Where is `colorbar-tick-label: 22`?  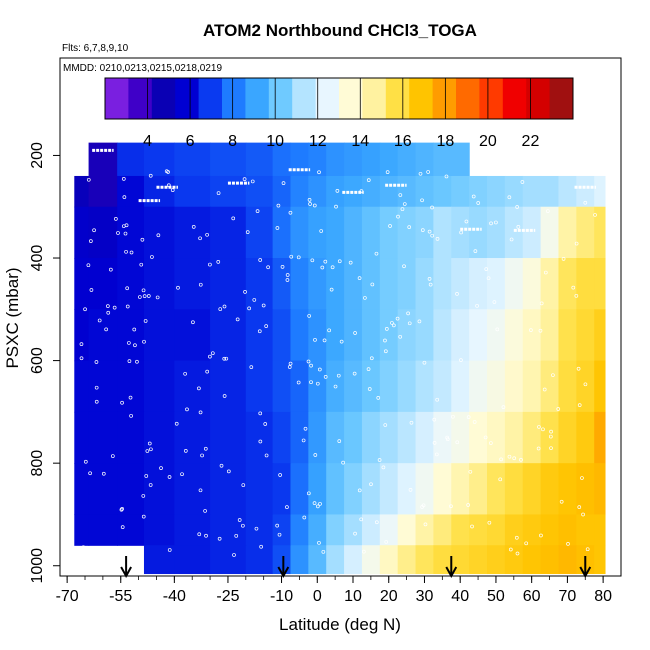 colorbar-tick-label: 22 is located at coordinates (531, 141).